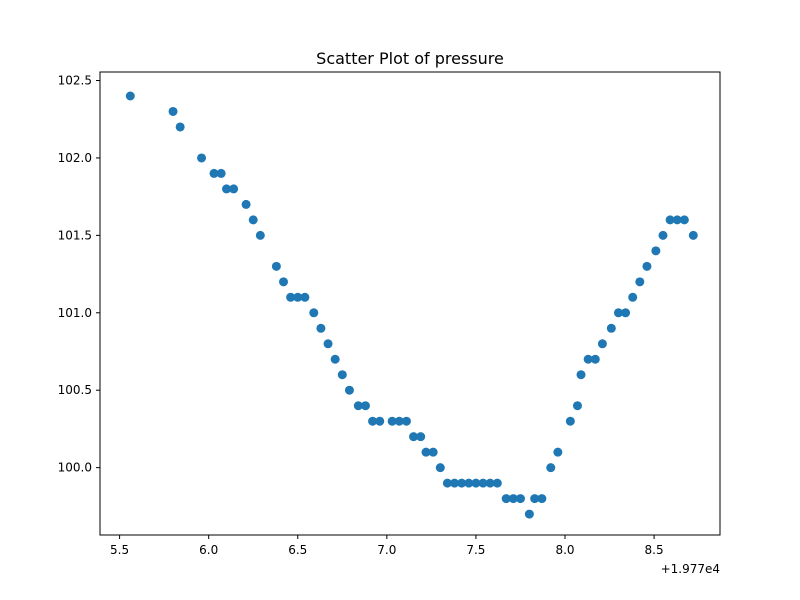 The width and height of the screenshot is (800, 600). Describe the element at coordinates (410, 58) in the screenshot. I see `chart-title: Scatter Plot of pressure` at that location.